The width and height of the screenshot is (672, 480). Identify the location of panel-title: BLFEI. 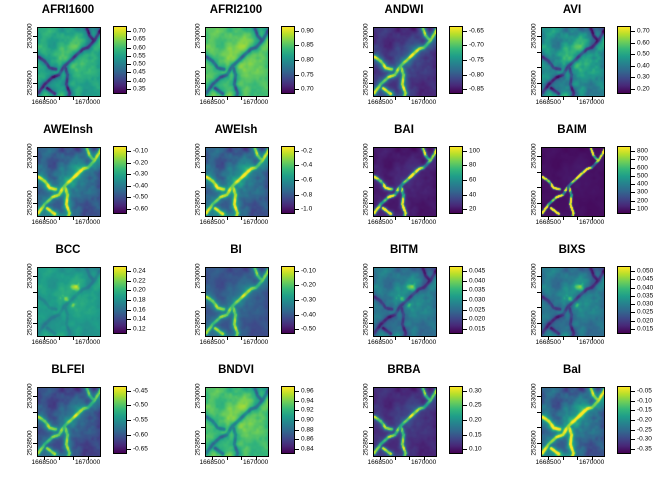
(68, 370).